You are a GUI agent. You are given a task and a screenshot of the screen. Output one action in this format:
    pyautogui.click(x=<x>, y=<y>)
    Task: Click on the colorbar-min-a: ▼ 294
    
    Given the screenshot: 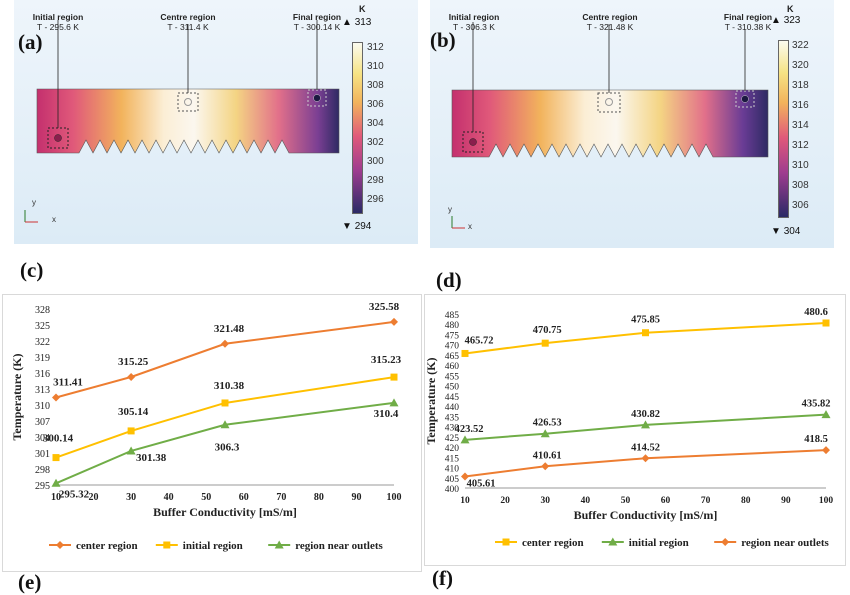 What is the action you would take?
    pyautogui.click(x=357, y=226)
    